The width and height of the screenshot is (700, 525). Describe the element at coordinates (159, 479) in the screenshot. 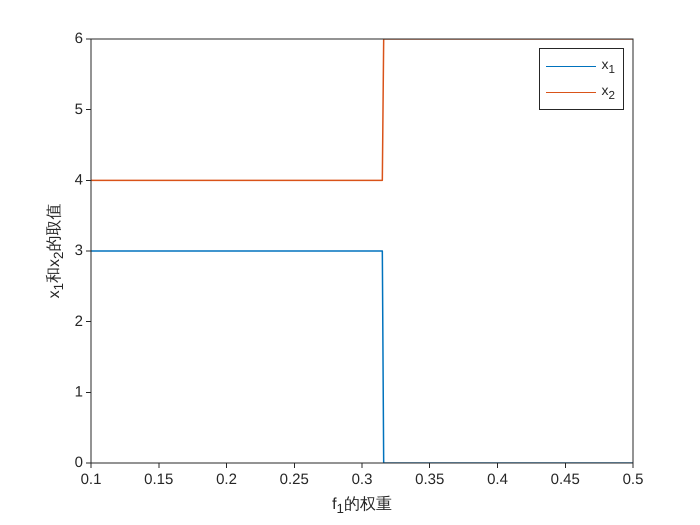

I see `x-tick-label: 0.15` at that location.